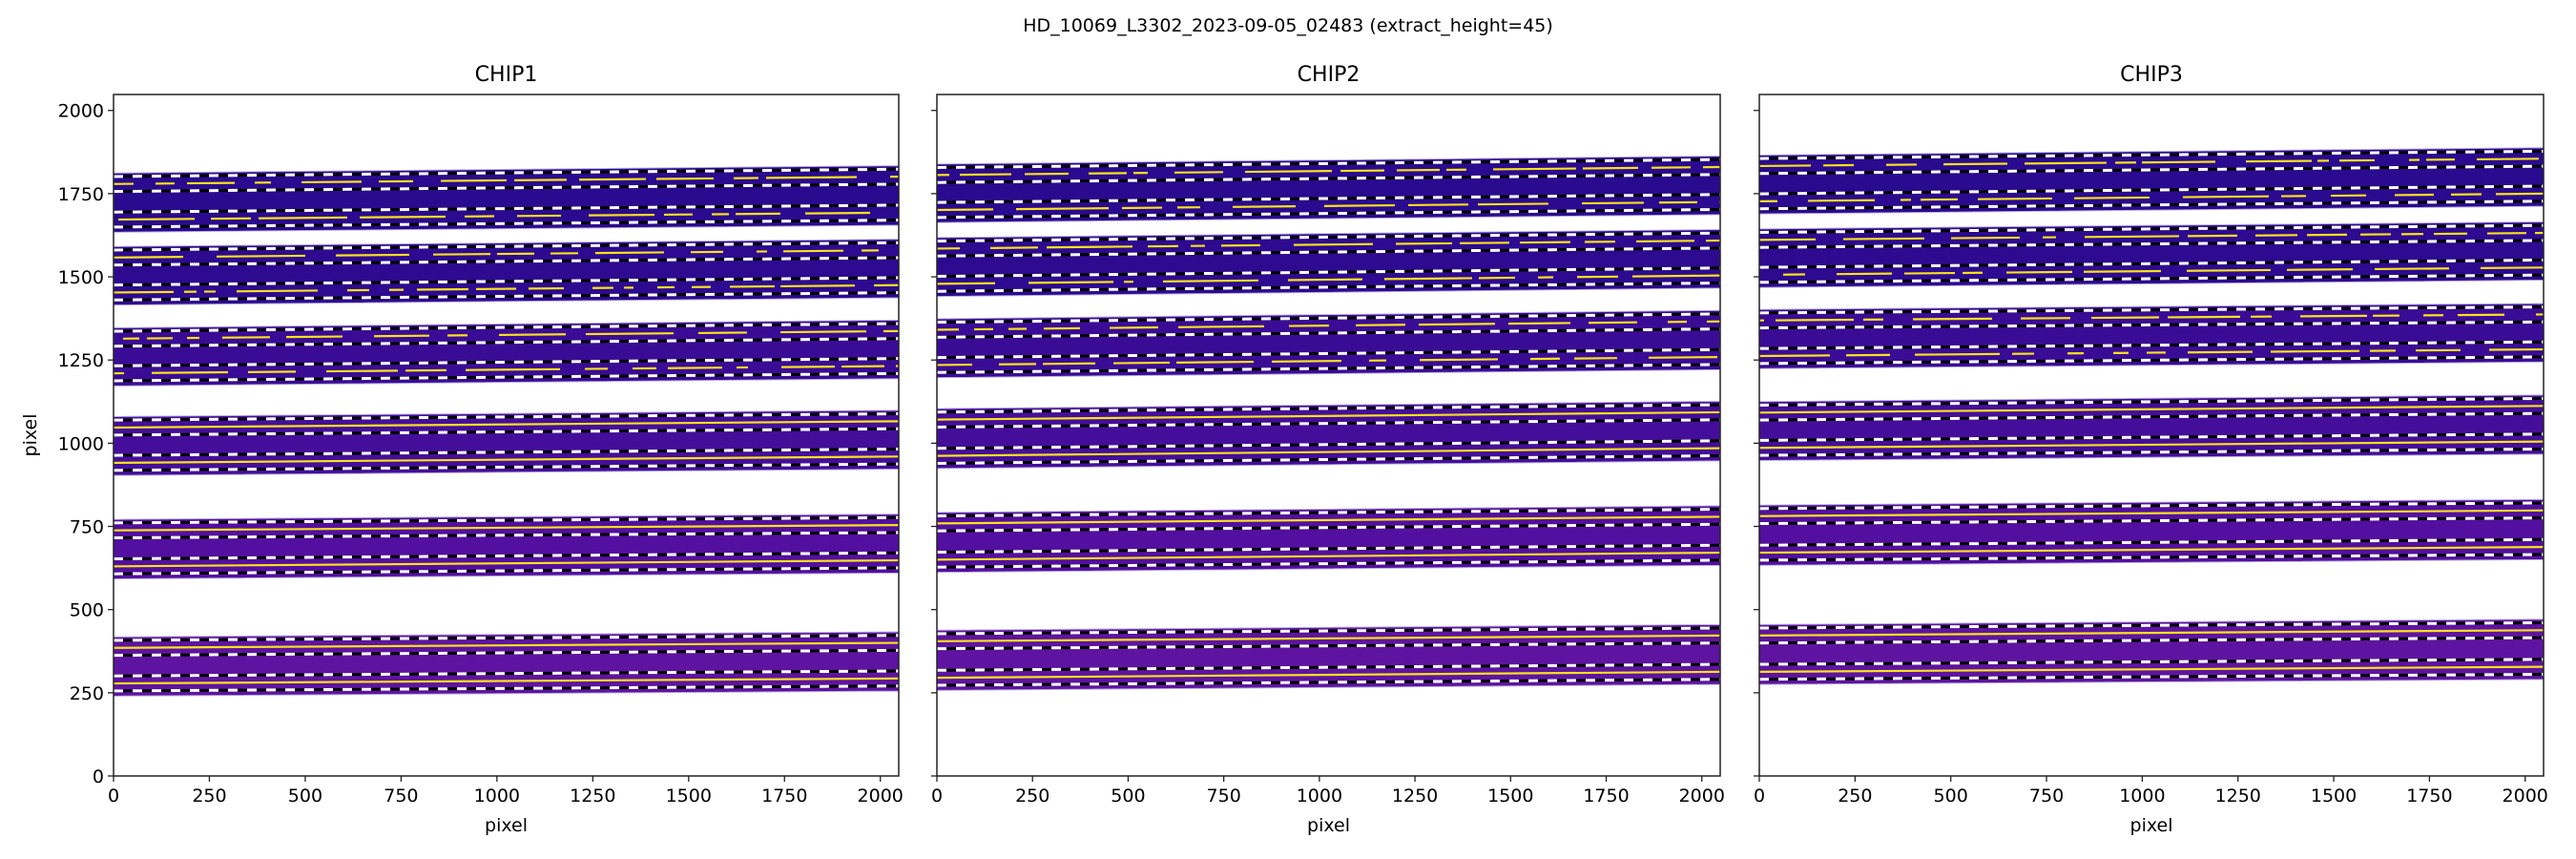 The image size is (2576, 859). I want to click on y-tick-label: 1750, so click(81, 194).